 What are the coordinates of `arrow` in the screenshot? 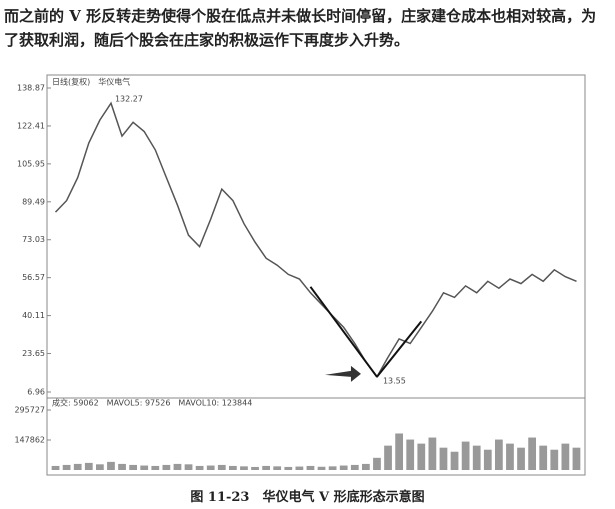 It's located at (342, 373).